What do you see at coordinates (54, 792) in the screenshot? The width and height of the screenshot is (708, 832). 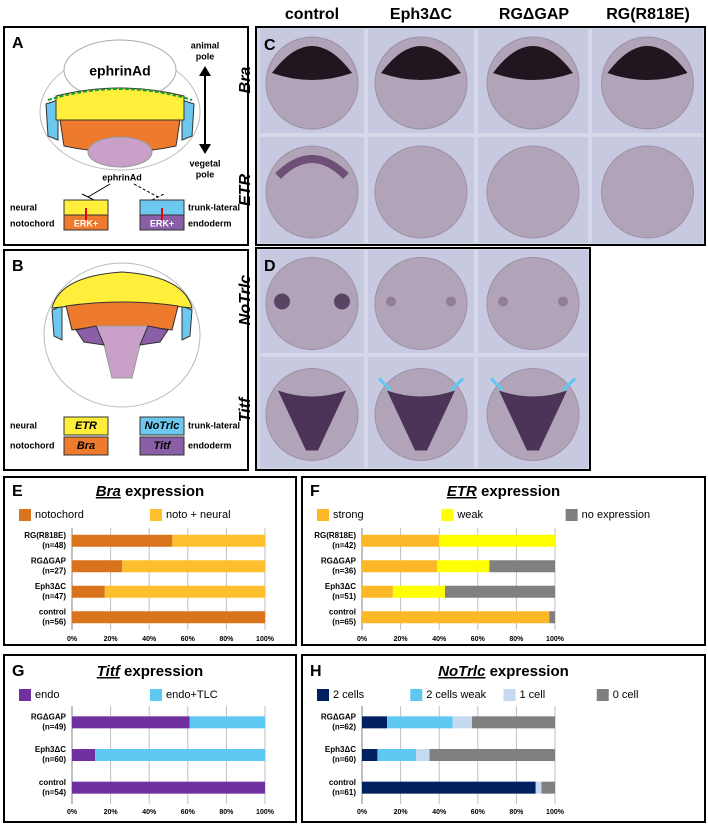 I see `category-count: (n=54)` at bounding box center [54, 792].